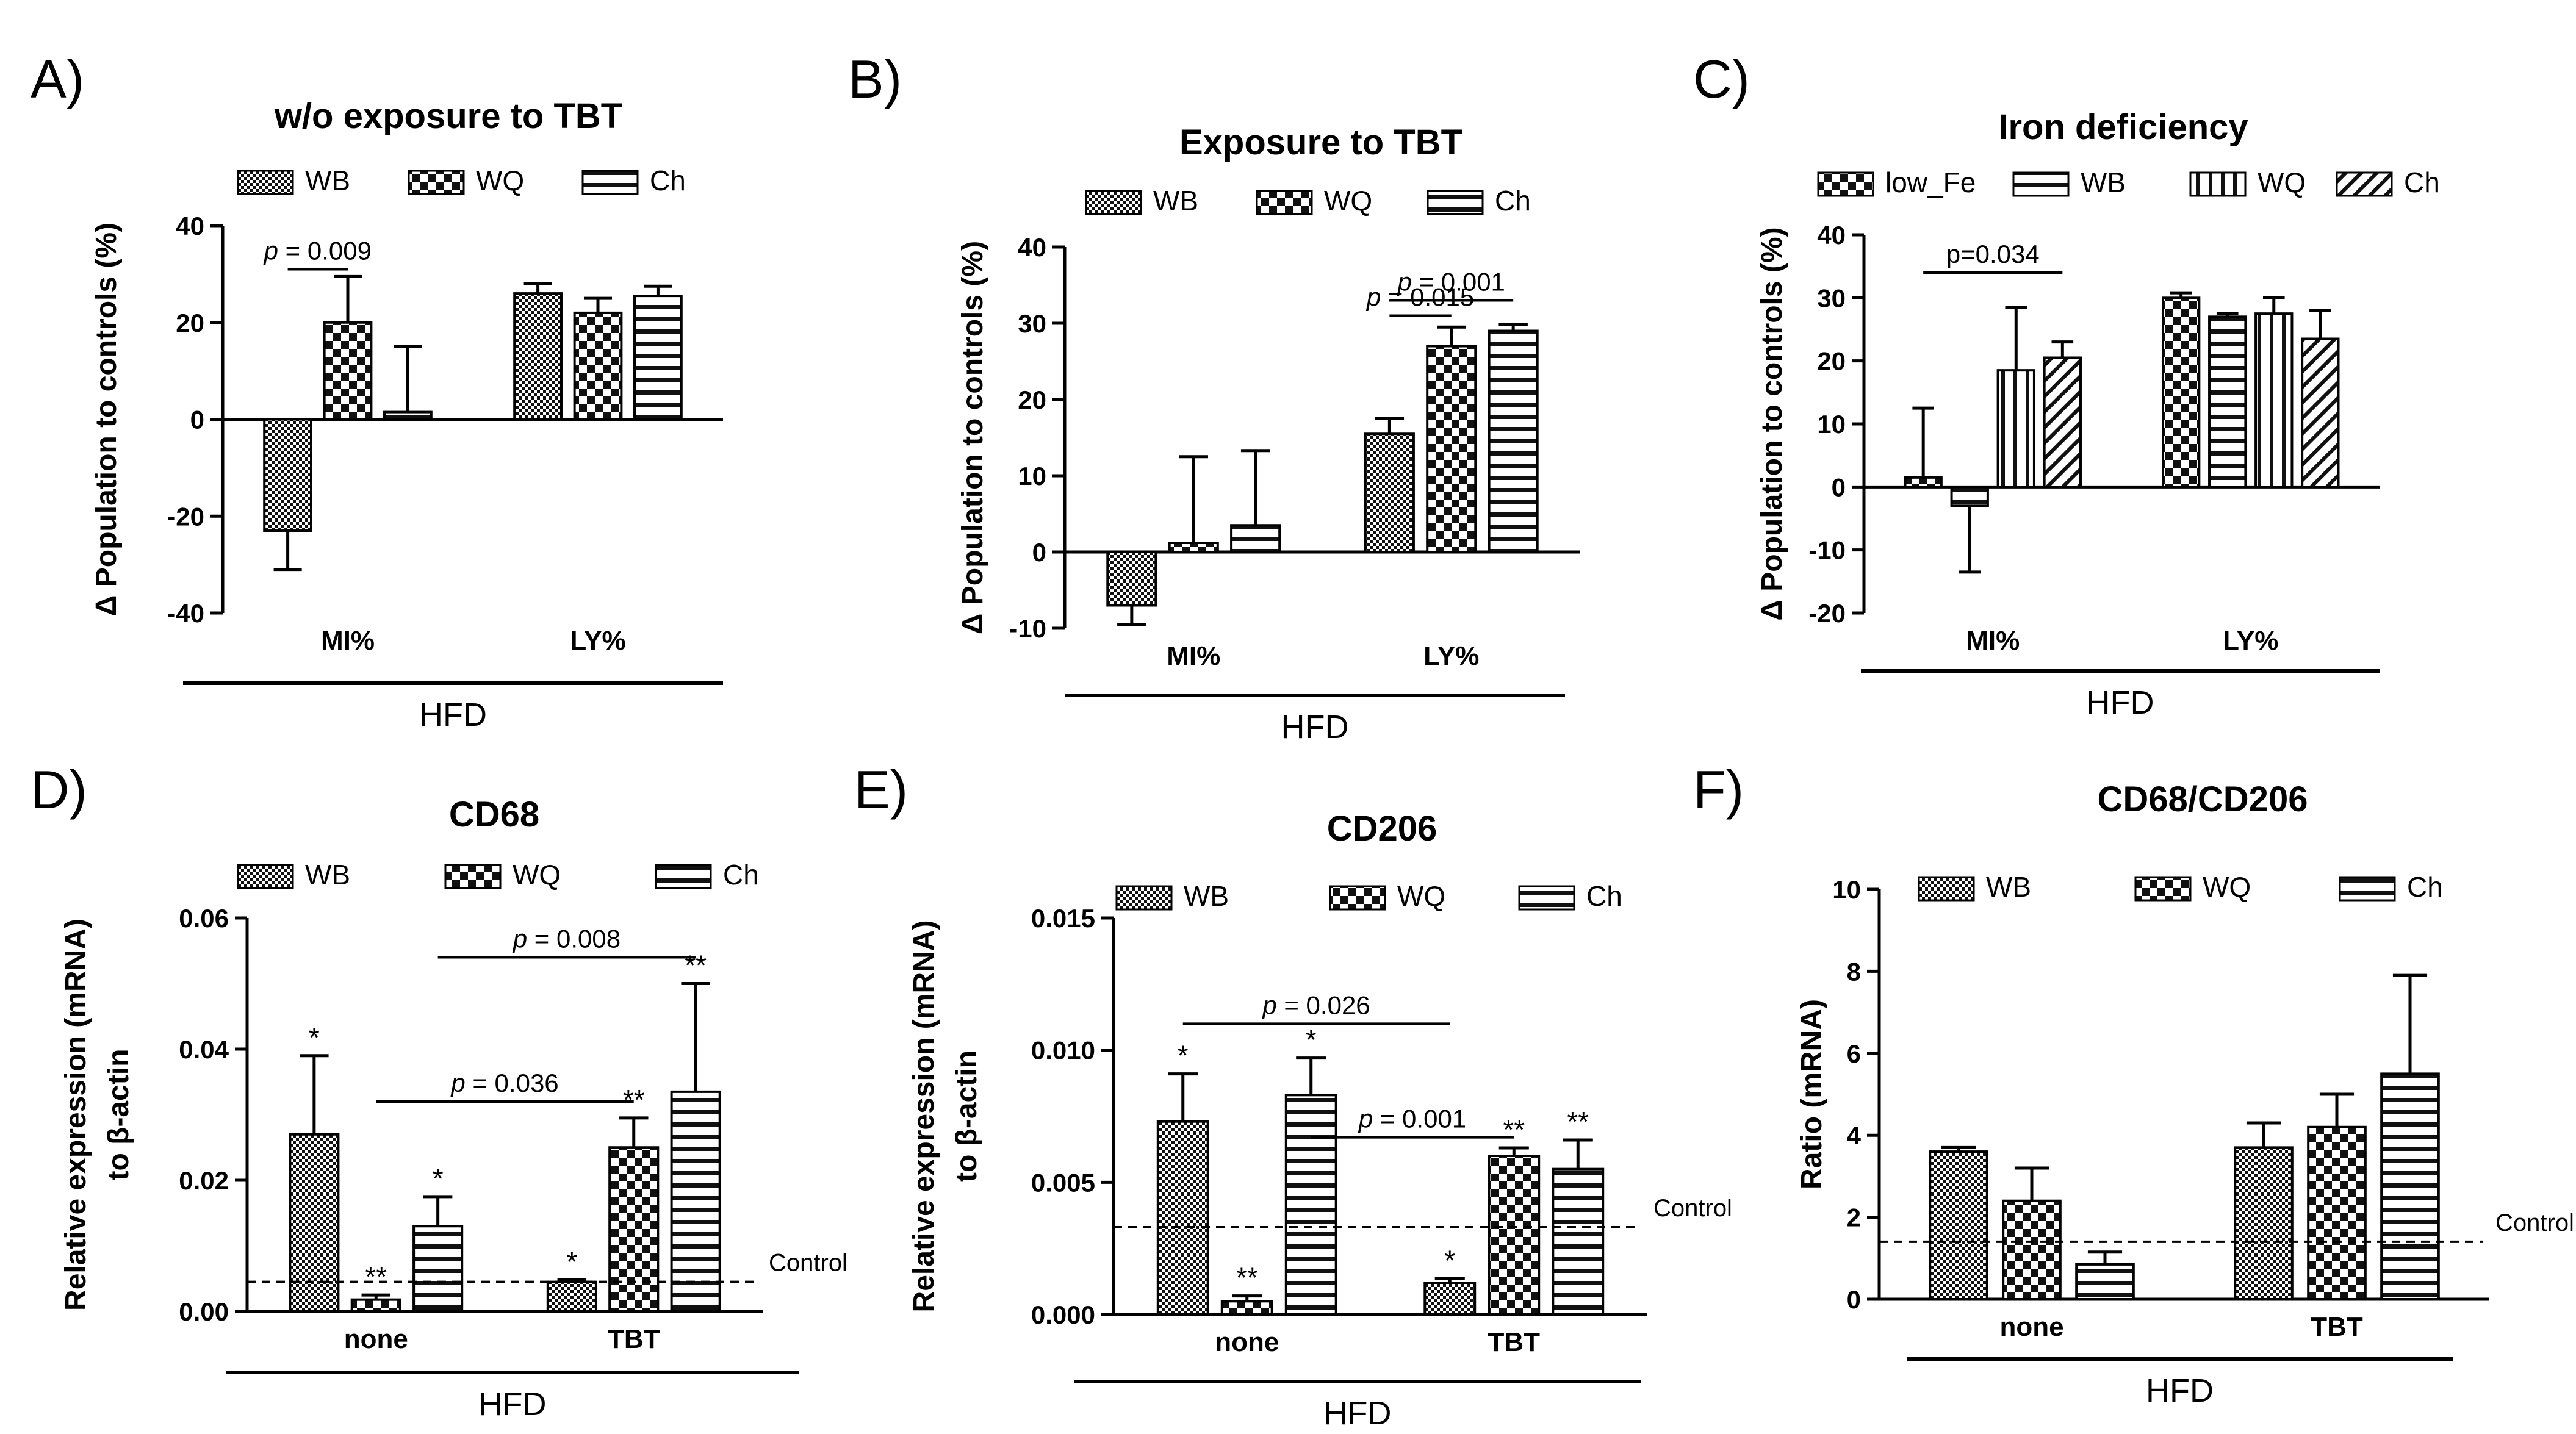 This screenshot has height=1434, width=2576. What do you see at coordinates (2123, 127) in the screenshot?
I see `chart-title: Iron deficiency` at bounding box center [2123, 127].